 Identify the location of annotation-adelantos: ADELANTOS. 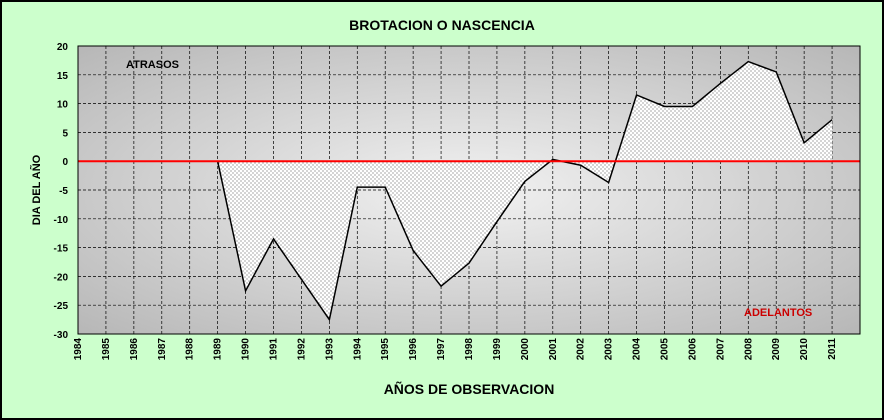
(778, 313).